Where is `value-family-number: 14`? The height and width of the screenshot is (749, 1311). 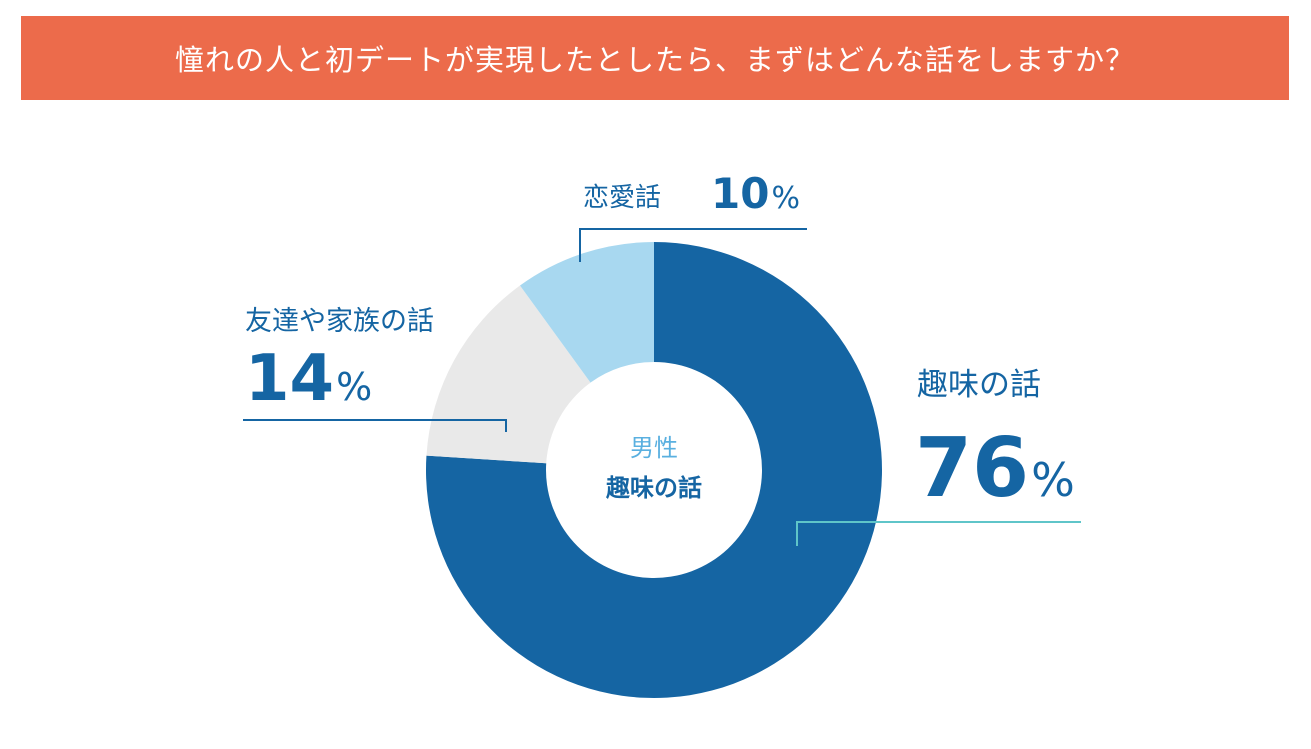 value-family-number: 14 is located at coordinates (289, 379).